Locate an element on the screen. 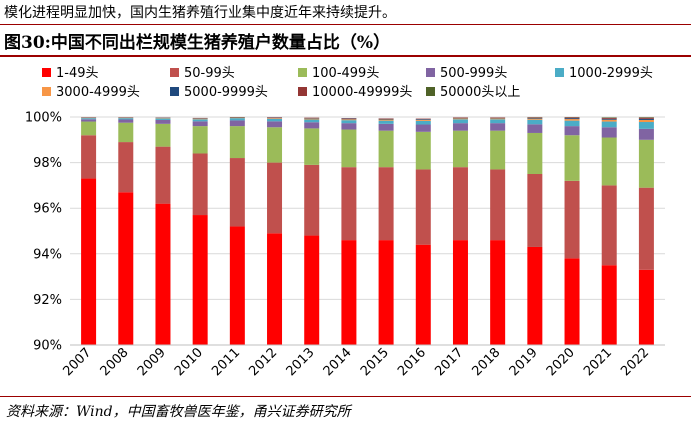  legend-label: 1-49头 is located at coordinates (77, 73).